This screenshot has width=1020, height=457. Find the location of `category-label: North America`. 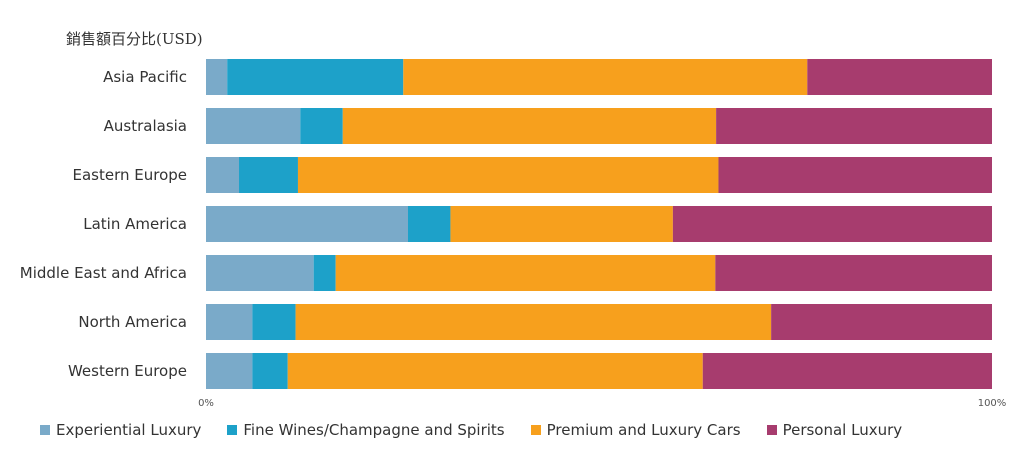

category-label: North America is located at coordinates (132, 322).